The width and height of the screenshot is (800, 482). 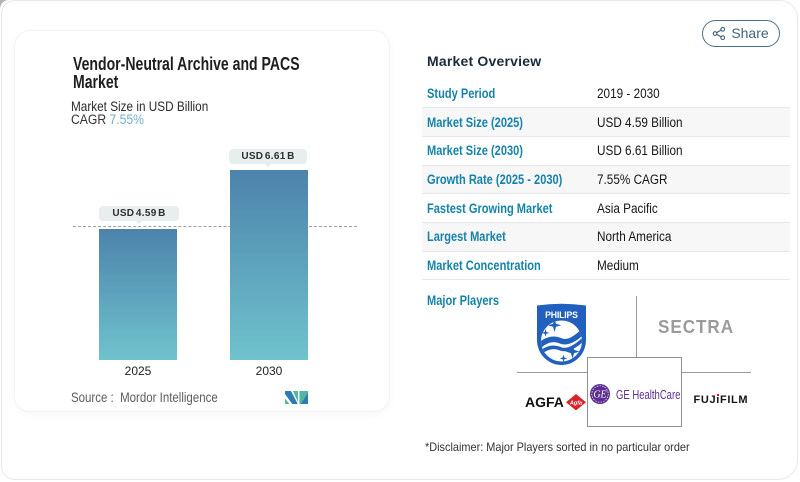 I want to click on svg-text: PHILIPS, so click(x=561, y=315).